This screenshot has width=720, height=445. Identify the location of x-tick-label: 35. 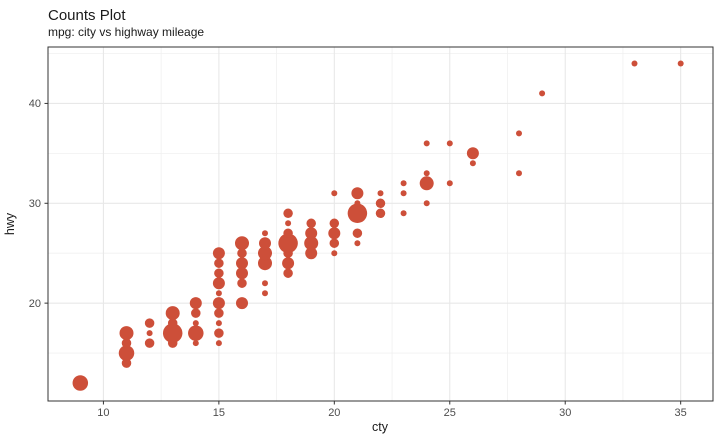
(681, 413).